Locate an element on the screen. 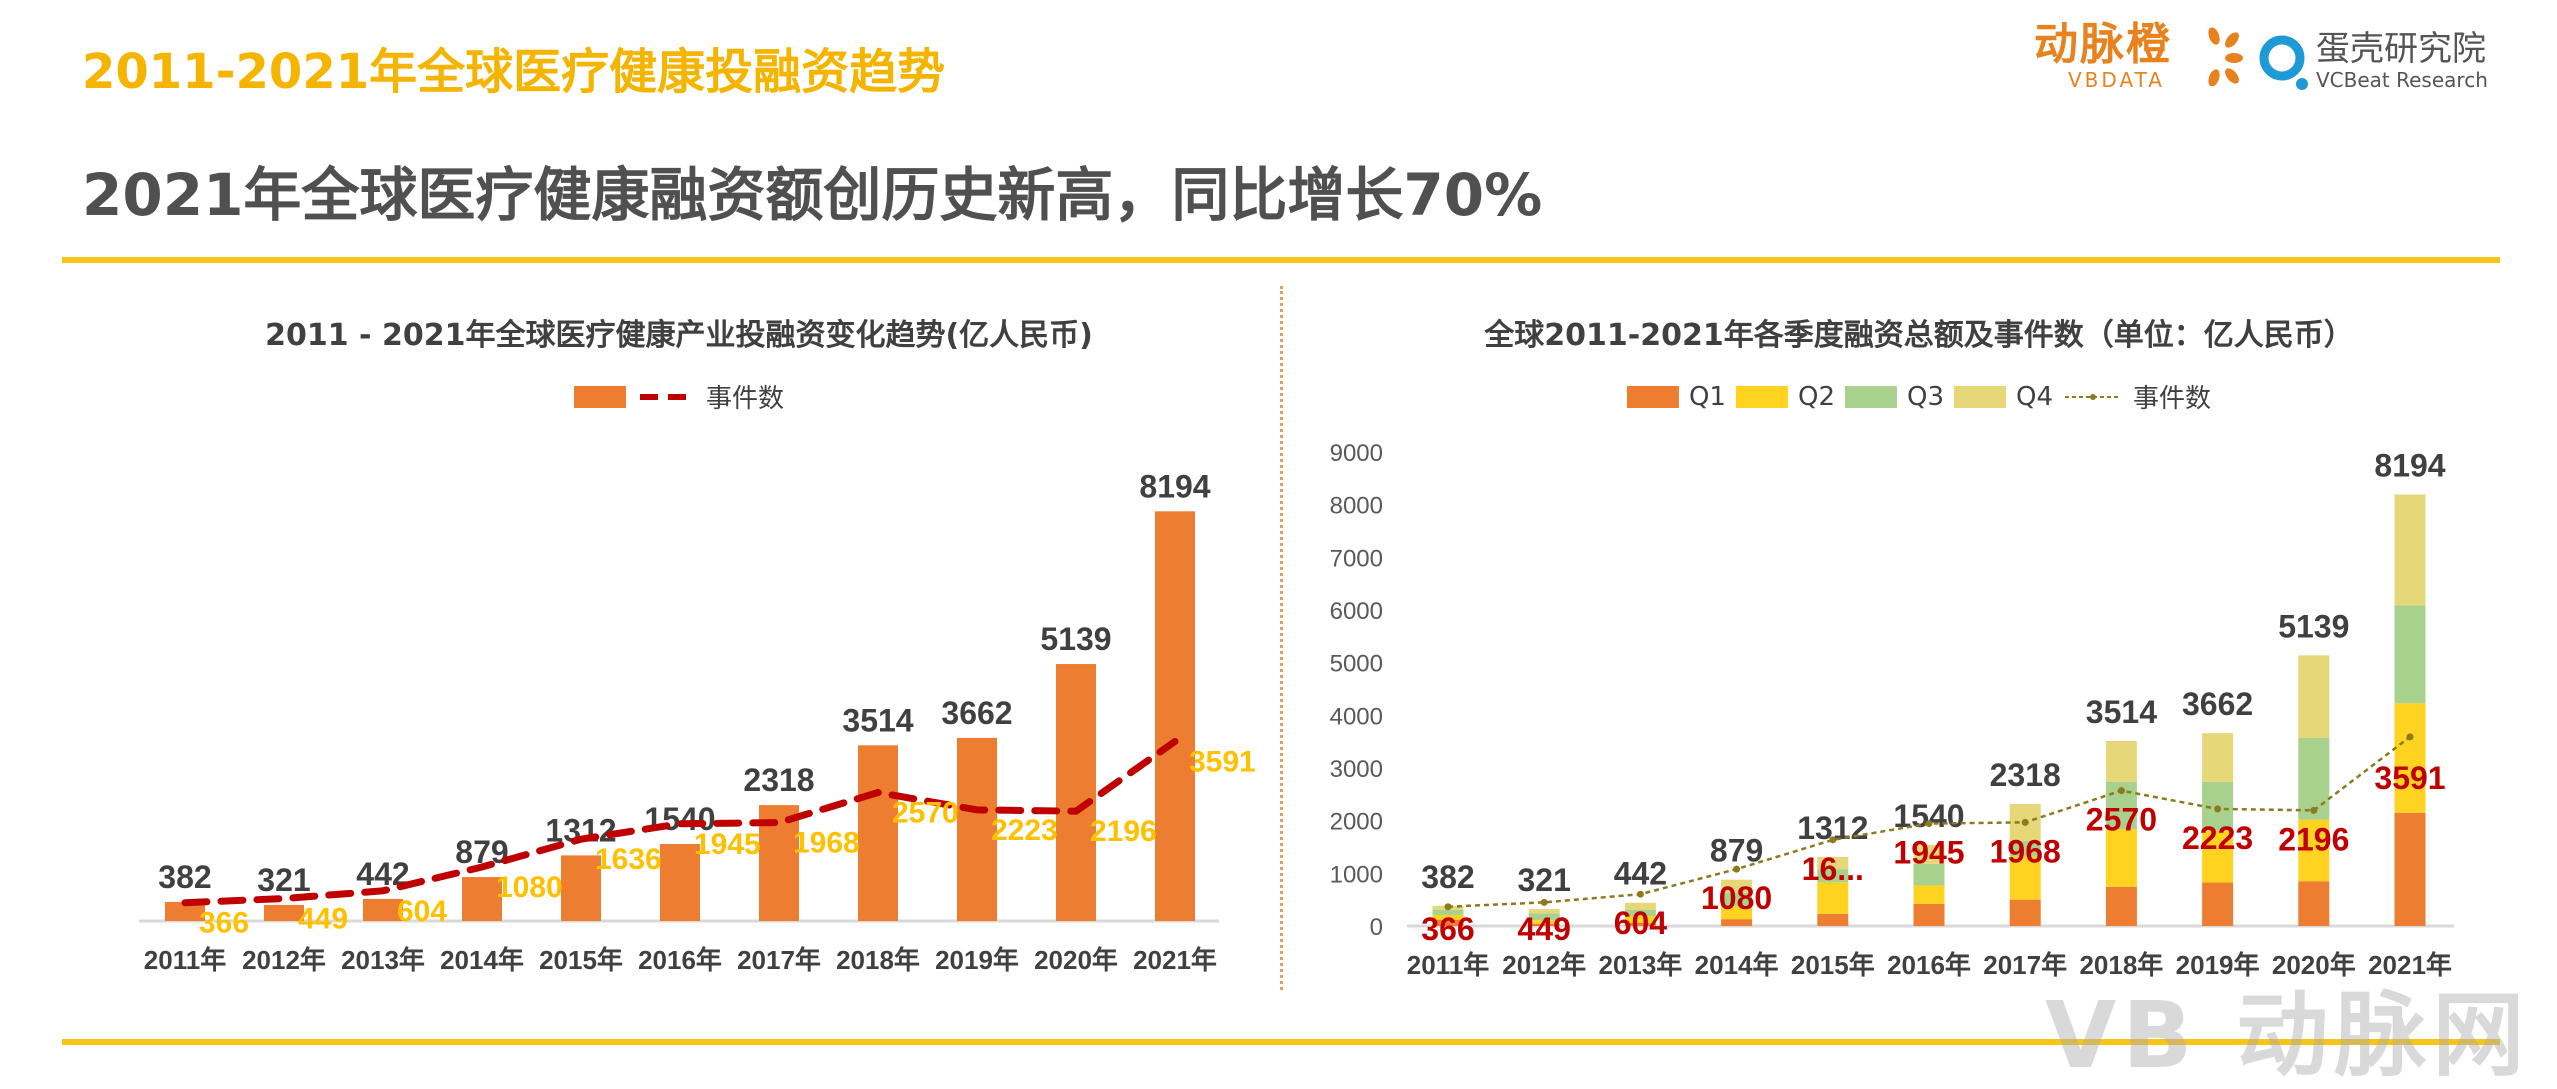 The height and width of the screenshot is (1089, 2557). legend-label-q3: Q3 is located at coordinates (1925, 396).